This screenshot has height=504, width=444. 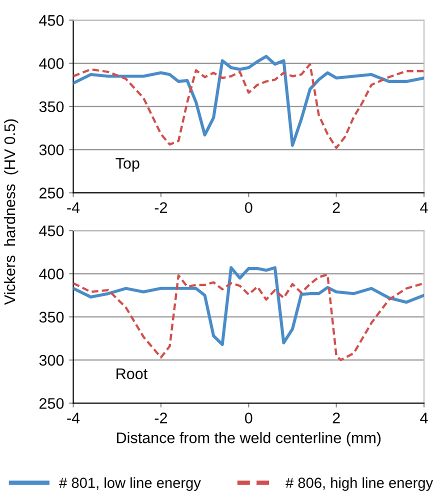 I want to click on annotation: Top, so click(x=128, y=165).